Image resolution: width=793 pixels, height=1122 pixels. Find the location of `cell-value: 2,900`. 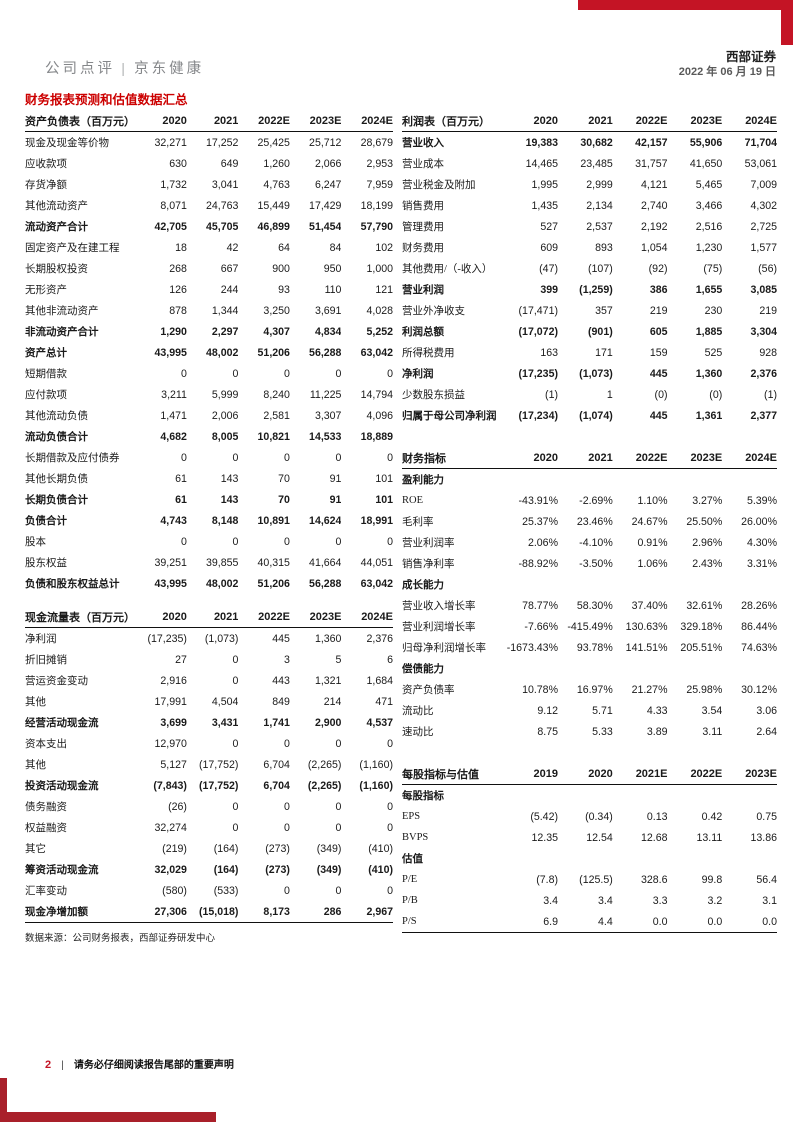

cell-value: 2,900 is located at coordinates (328, 722).